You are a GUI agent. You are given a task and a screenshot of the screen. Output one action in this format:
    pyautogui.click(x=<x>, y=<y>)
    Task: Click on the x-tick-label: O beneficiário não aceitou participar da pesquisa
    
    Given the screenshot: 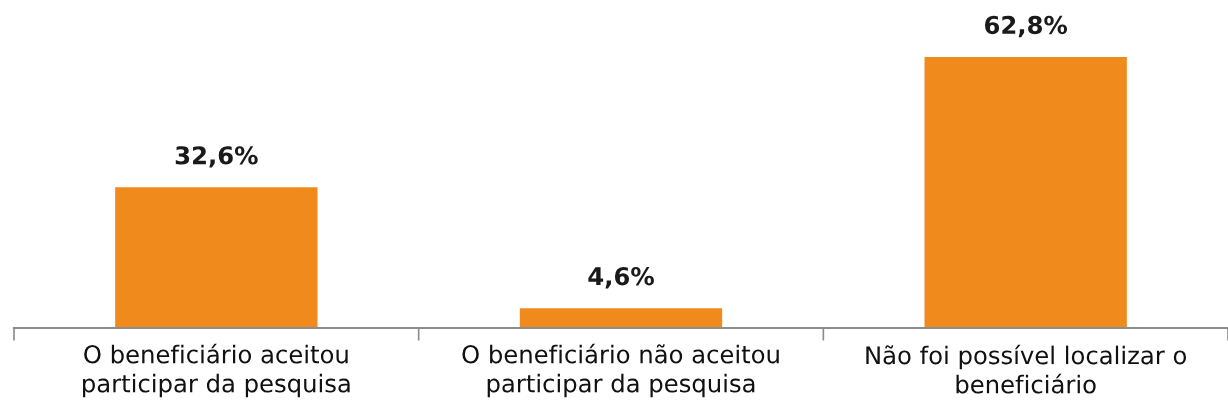 What is the action you would take?
    pyautogui.click(x=620, y=370)
    